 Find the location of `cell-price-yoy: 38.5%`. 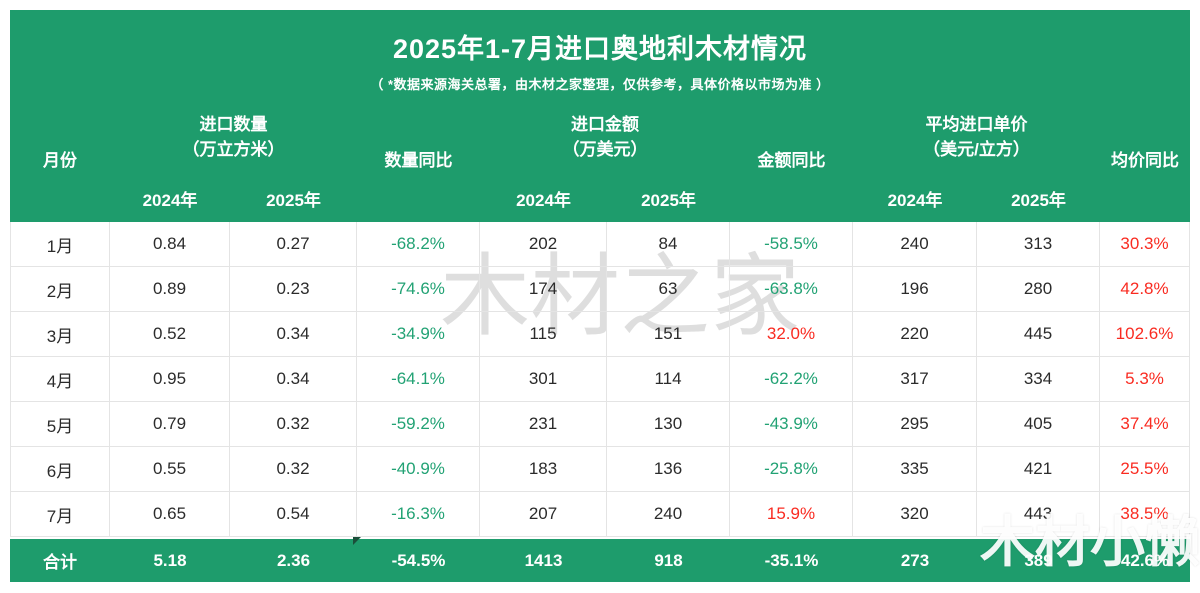

cell-price-yoy: 38.5% is located at coordinates (1145, 514).